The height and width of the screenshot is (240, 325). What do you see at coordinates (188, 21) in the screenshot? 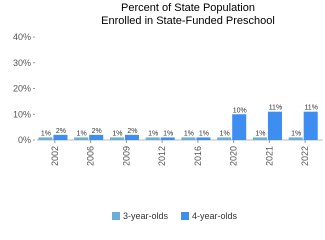
I see `chart-subtitle: Enrolled in State-Funded Preschool` at bounding box center [188, 21].